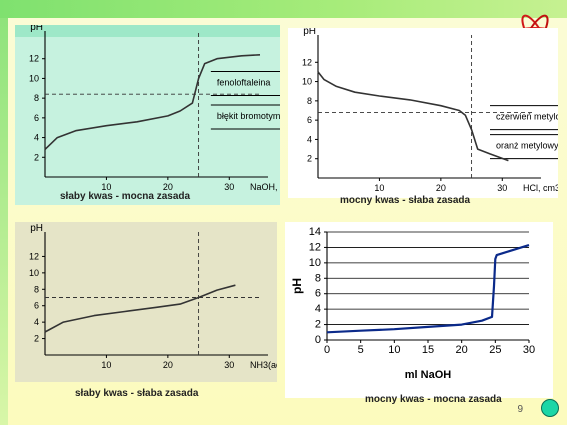 Image resolution: width=567 pixels, height=425 pixels. Describe the element at coordinates (318, 340) in the screenshot. I see `y-tick-label: 0` at that location.